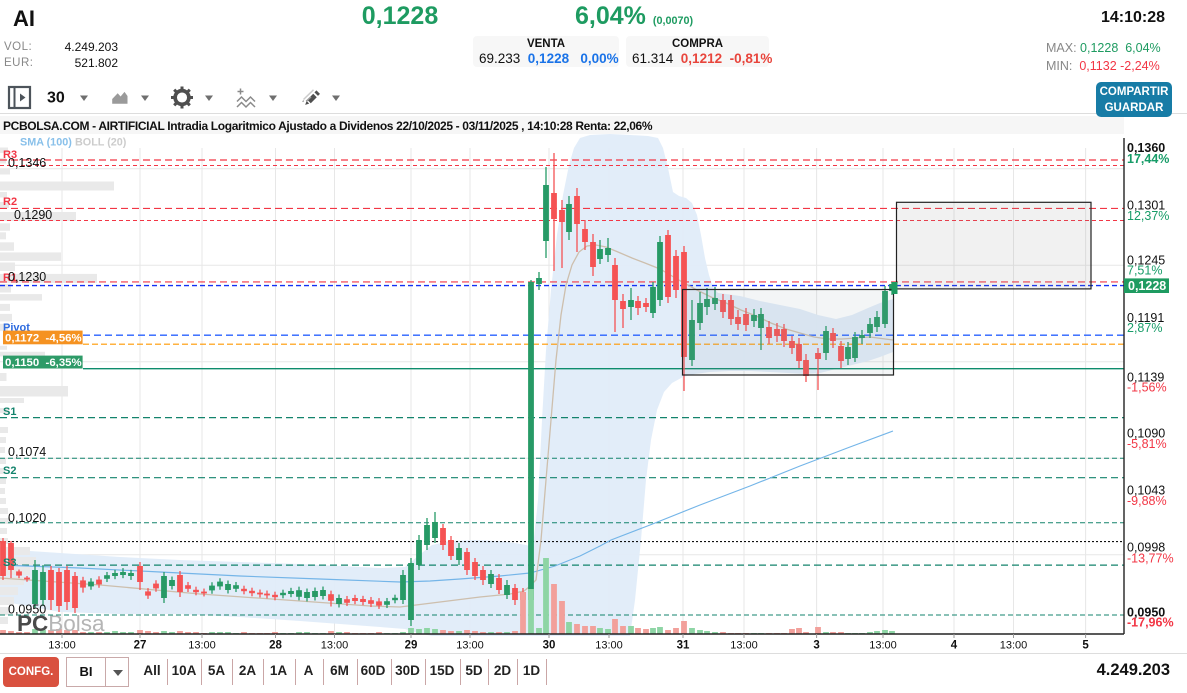  What do you see at coordinates (9, 471) in the screenshot?
I see `svg-text: S2` at bounding box center [9, 471].